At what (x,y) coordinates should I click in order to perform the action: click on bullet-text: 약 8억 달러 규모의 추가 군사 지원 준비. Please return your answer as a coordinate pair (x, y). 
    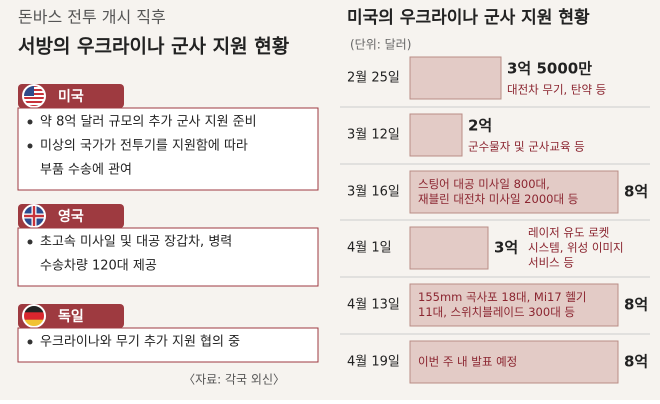
    Looking at the image, I should click on (148, 122).